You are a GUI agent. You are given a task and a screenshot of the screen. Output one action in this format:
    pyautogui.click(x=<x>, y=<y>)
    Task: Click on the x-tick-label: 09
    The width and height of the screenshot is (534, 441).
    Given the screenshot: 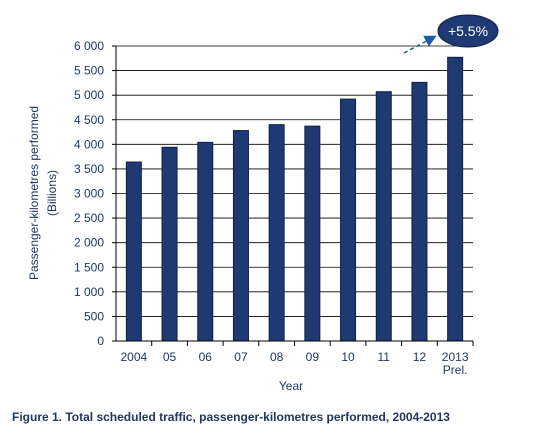 What is the action you would take?
    pyautogui.click(x=313, y=357)
    